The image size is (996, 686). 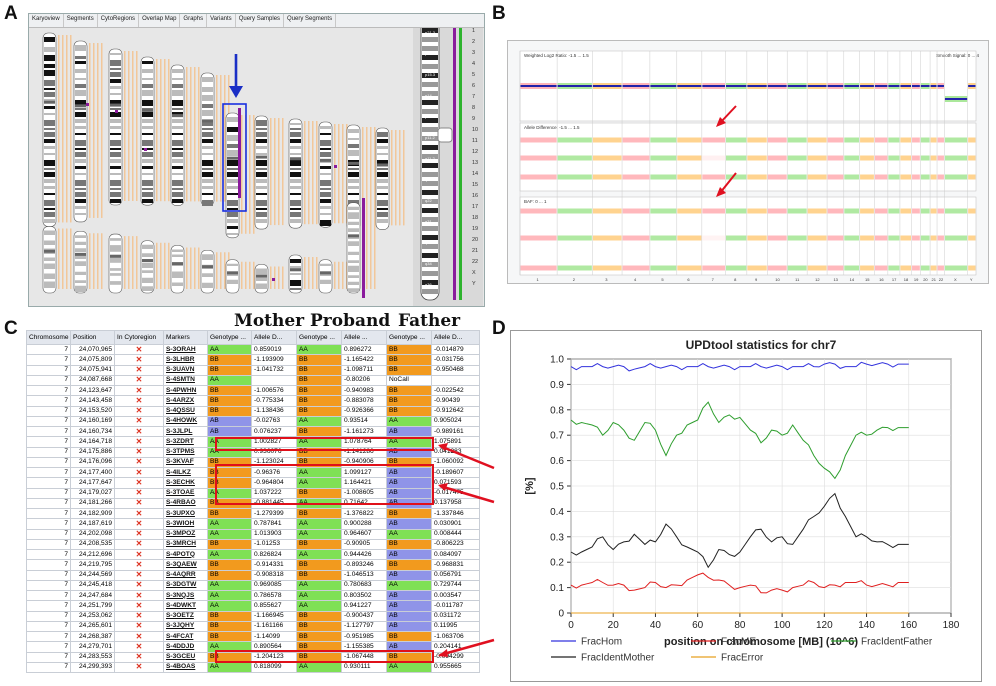 I want to click on table-row: 7 24,087,668 ✕ S-4SMTN AA BB -0.80206 NoCall, so click(x=253, y=380).